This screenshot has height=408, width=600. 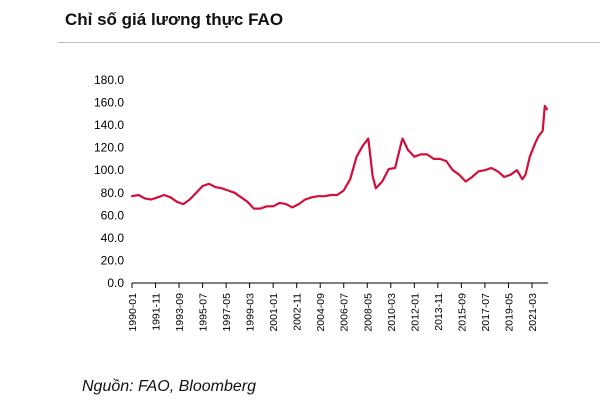 I want to click on y-tick-label: 80.0, so click(x=113, y=193).